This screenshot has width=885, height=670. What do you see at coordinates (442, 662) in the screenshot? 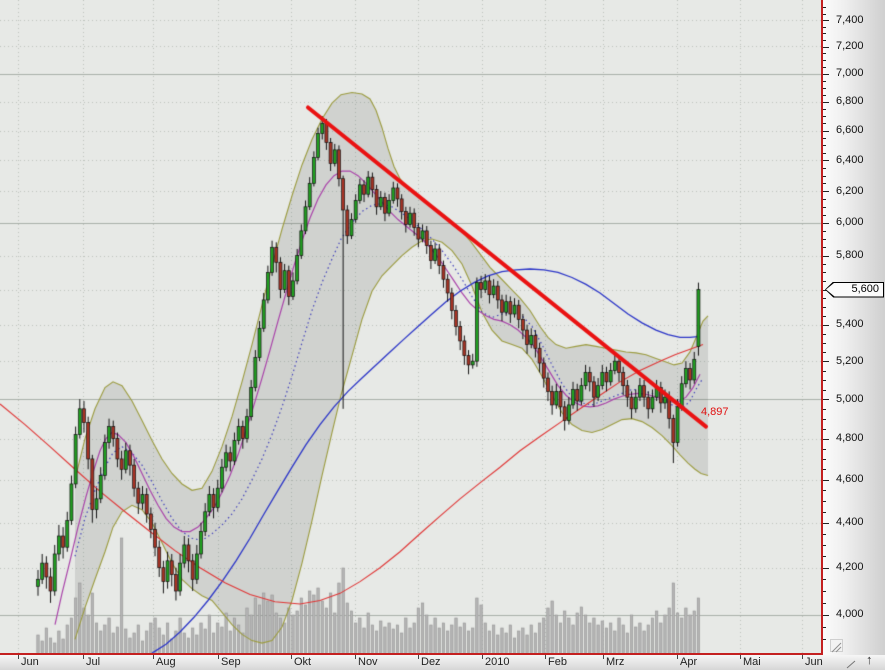
I see `time-axis: Jun Jul Aug Sep Okt Nov Dez 2010 Feb Mrz Apr Mai Jun` at bounding box center [442, 662].